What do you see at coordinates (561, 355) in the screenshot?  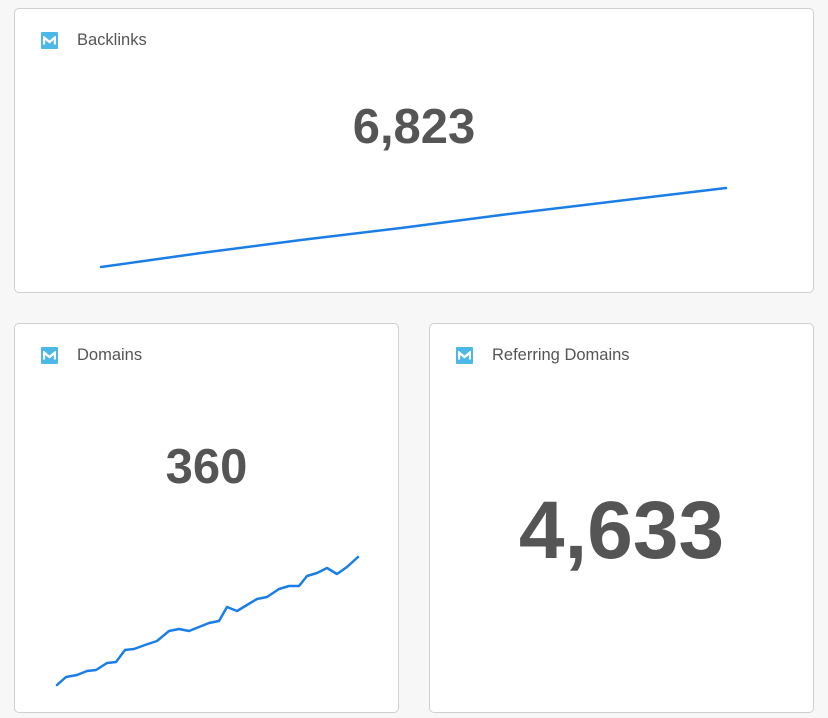 I see `referring-domains-title: Referring Domains` at bounding box center [561, 355].